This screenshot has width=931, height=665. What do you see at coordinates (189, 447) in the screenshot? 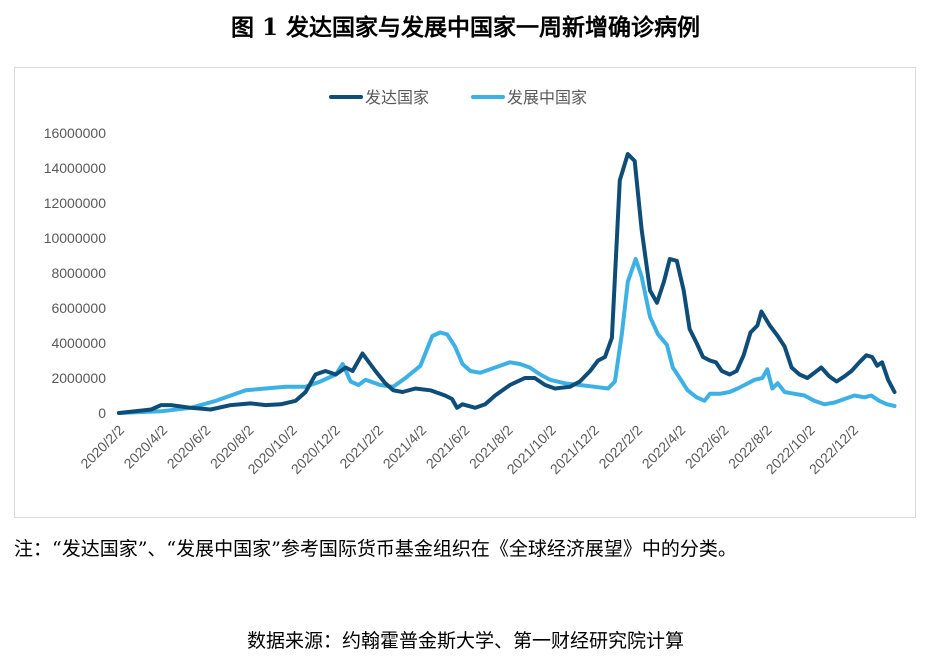
I see `x-tick-label: 2020/6/2` at bounding box center [189, 447].